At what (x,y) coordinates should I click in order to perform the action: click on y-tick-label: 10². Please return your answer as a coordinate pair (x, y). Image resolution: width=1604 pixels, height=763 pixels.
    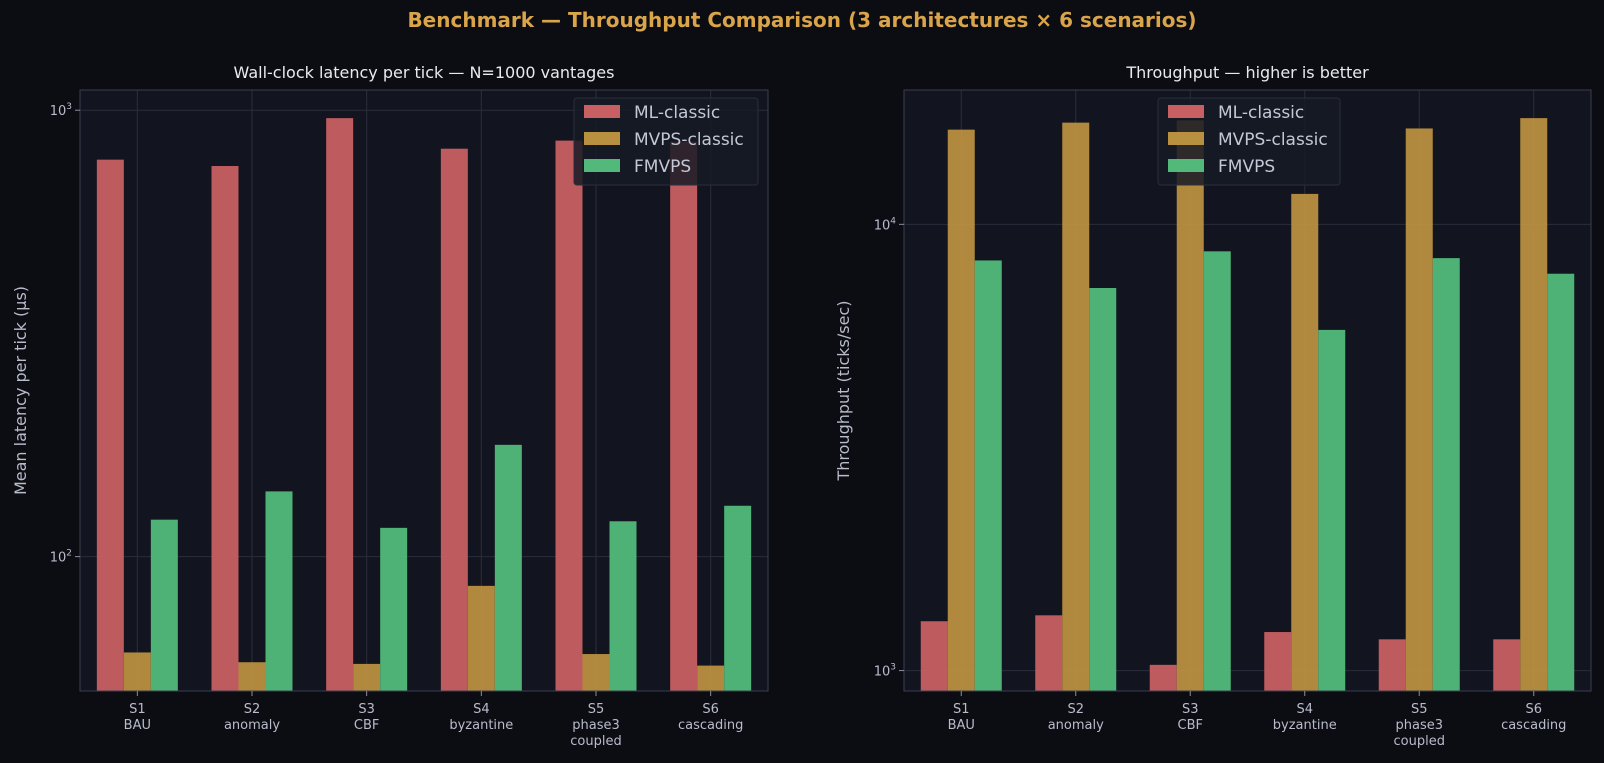
    Looking at the image, I should click on (61, 557).